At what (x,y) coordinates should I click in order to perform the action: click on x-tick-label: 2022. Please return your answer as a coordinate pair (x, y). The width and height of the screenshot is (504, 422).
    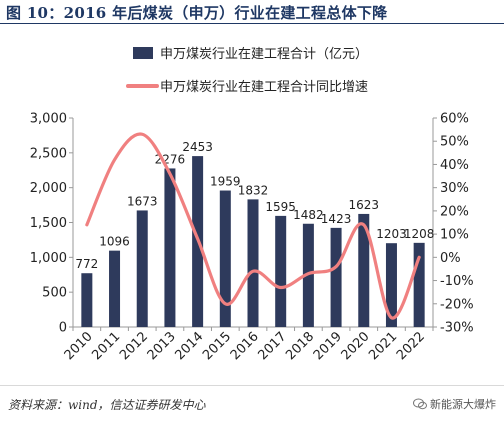
    Looking at the image, I should click on (411, 346).